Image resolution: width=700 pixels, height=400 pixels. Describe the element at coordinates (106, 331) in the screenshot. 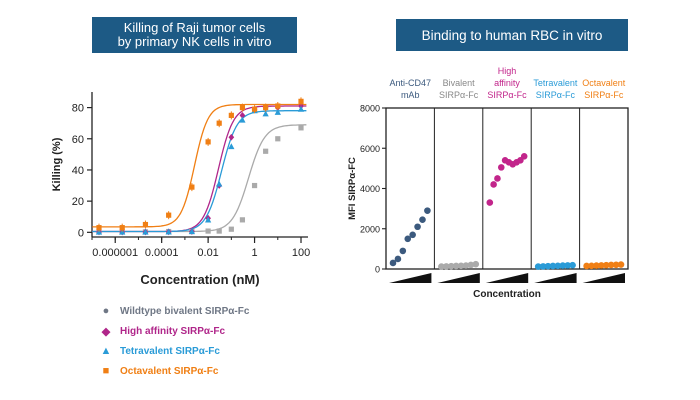

I see `diamond-marker-icon: ◆` at that location.